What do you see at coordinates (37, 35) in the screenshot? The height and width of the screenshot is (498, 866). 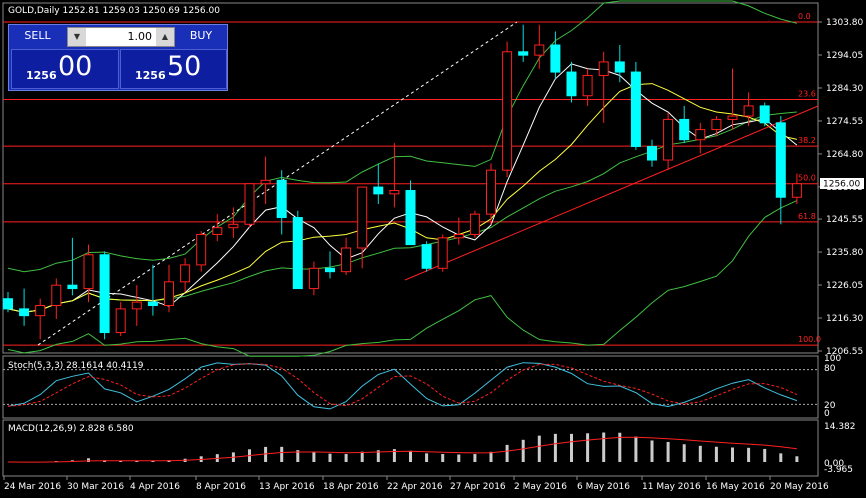 I see `sell-button: SELL` at bounding box center [37, 35].